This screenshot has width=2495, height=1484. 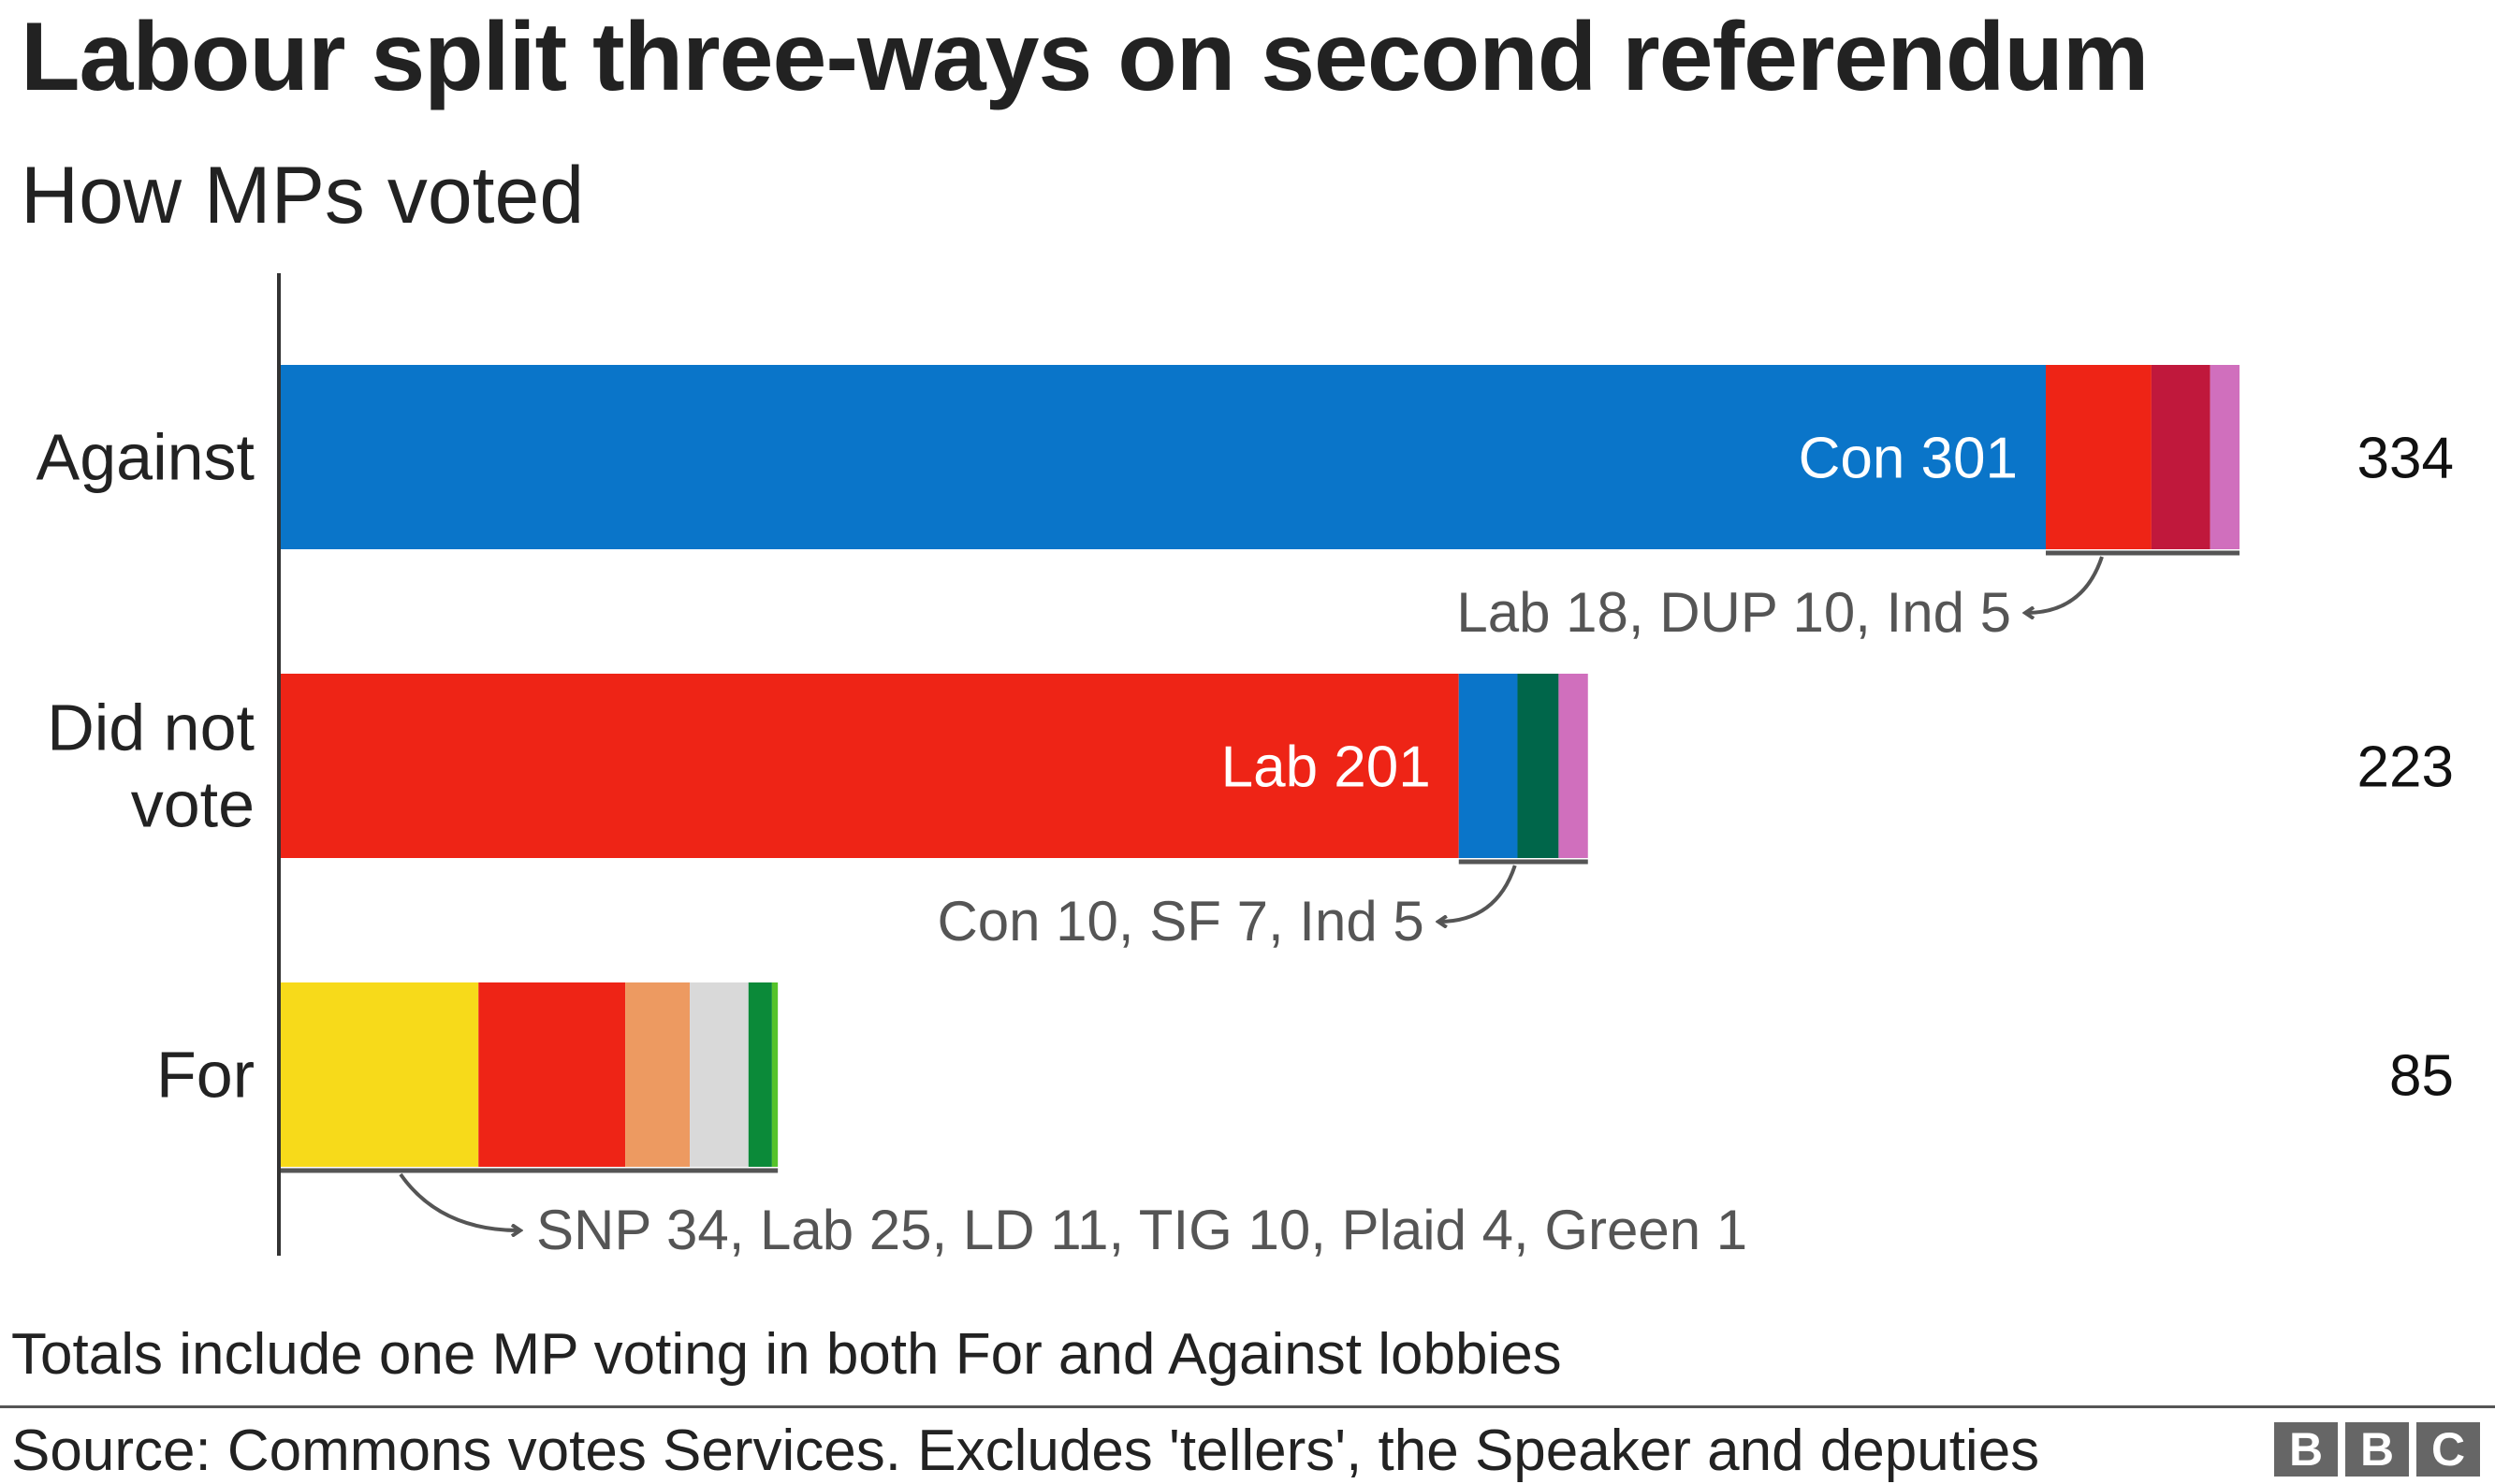 I want to click on bar-segment-snp, so click(x=379, y=1074).